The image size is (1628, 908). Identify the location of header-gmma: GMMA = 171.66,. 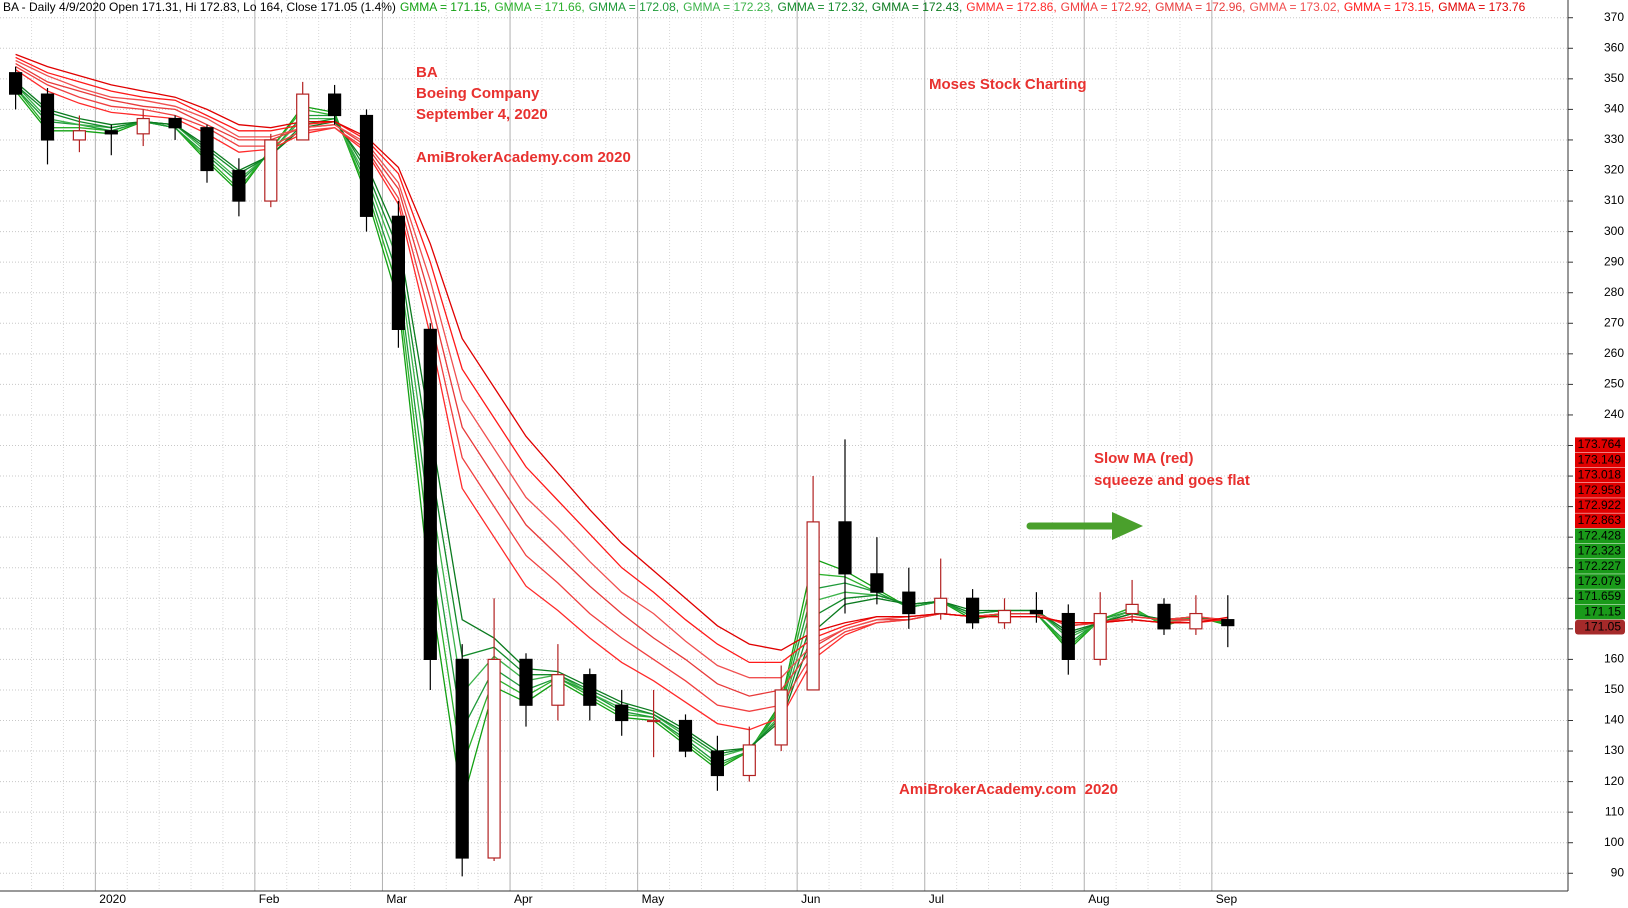
(539, 7).